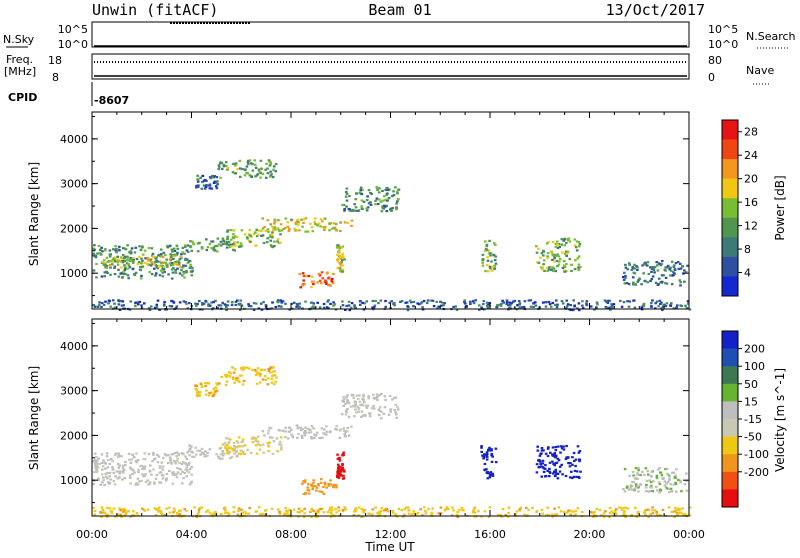 This screenshot has width=800, height=558. I want to click on power-colorbar-swatch, so click(730, 169).